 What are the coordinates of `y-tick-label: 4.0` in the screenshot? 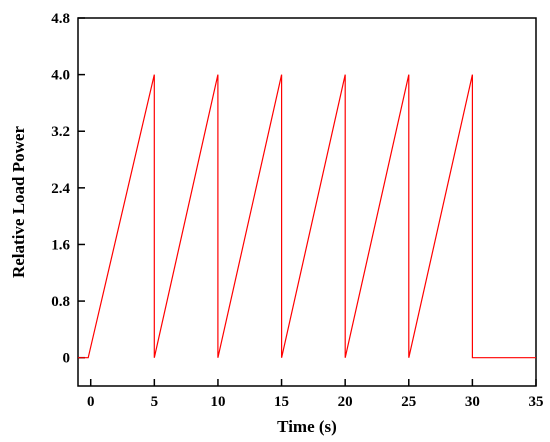 It's located at (60, 76).